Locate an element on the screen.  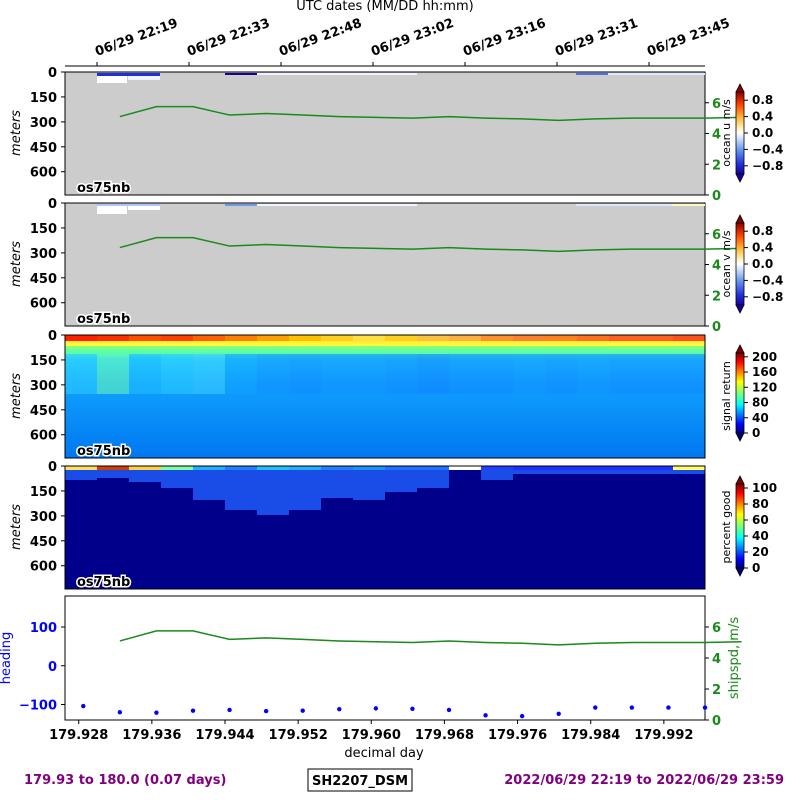
panel-u-colorbar is located at coordinates (740, 133).